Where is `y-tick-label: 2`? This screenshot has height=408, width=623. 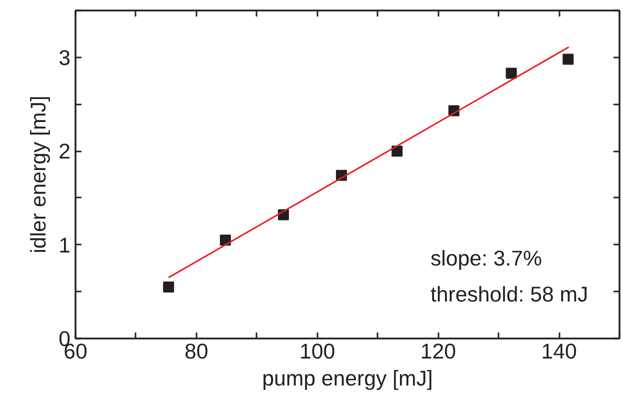 y-tick-label: 2 is located at coordinates (64, 152).